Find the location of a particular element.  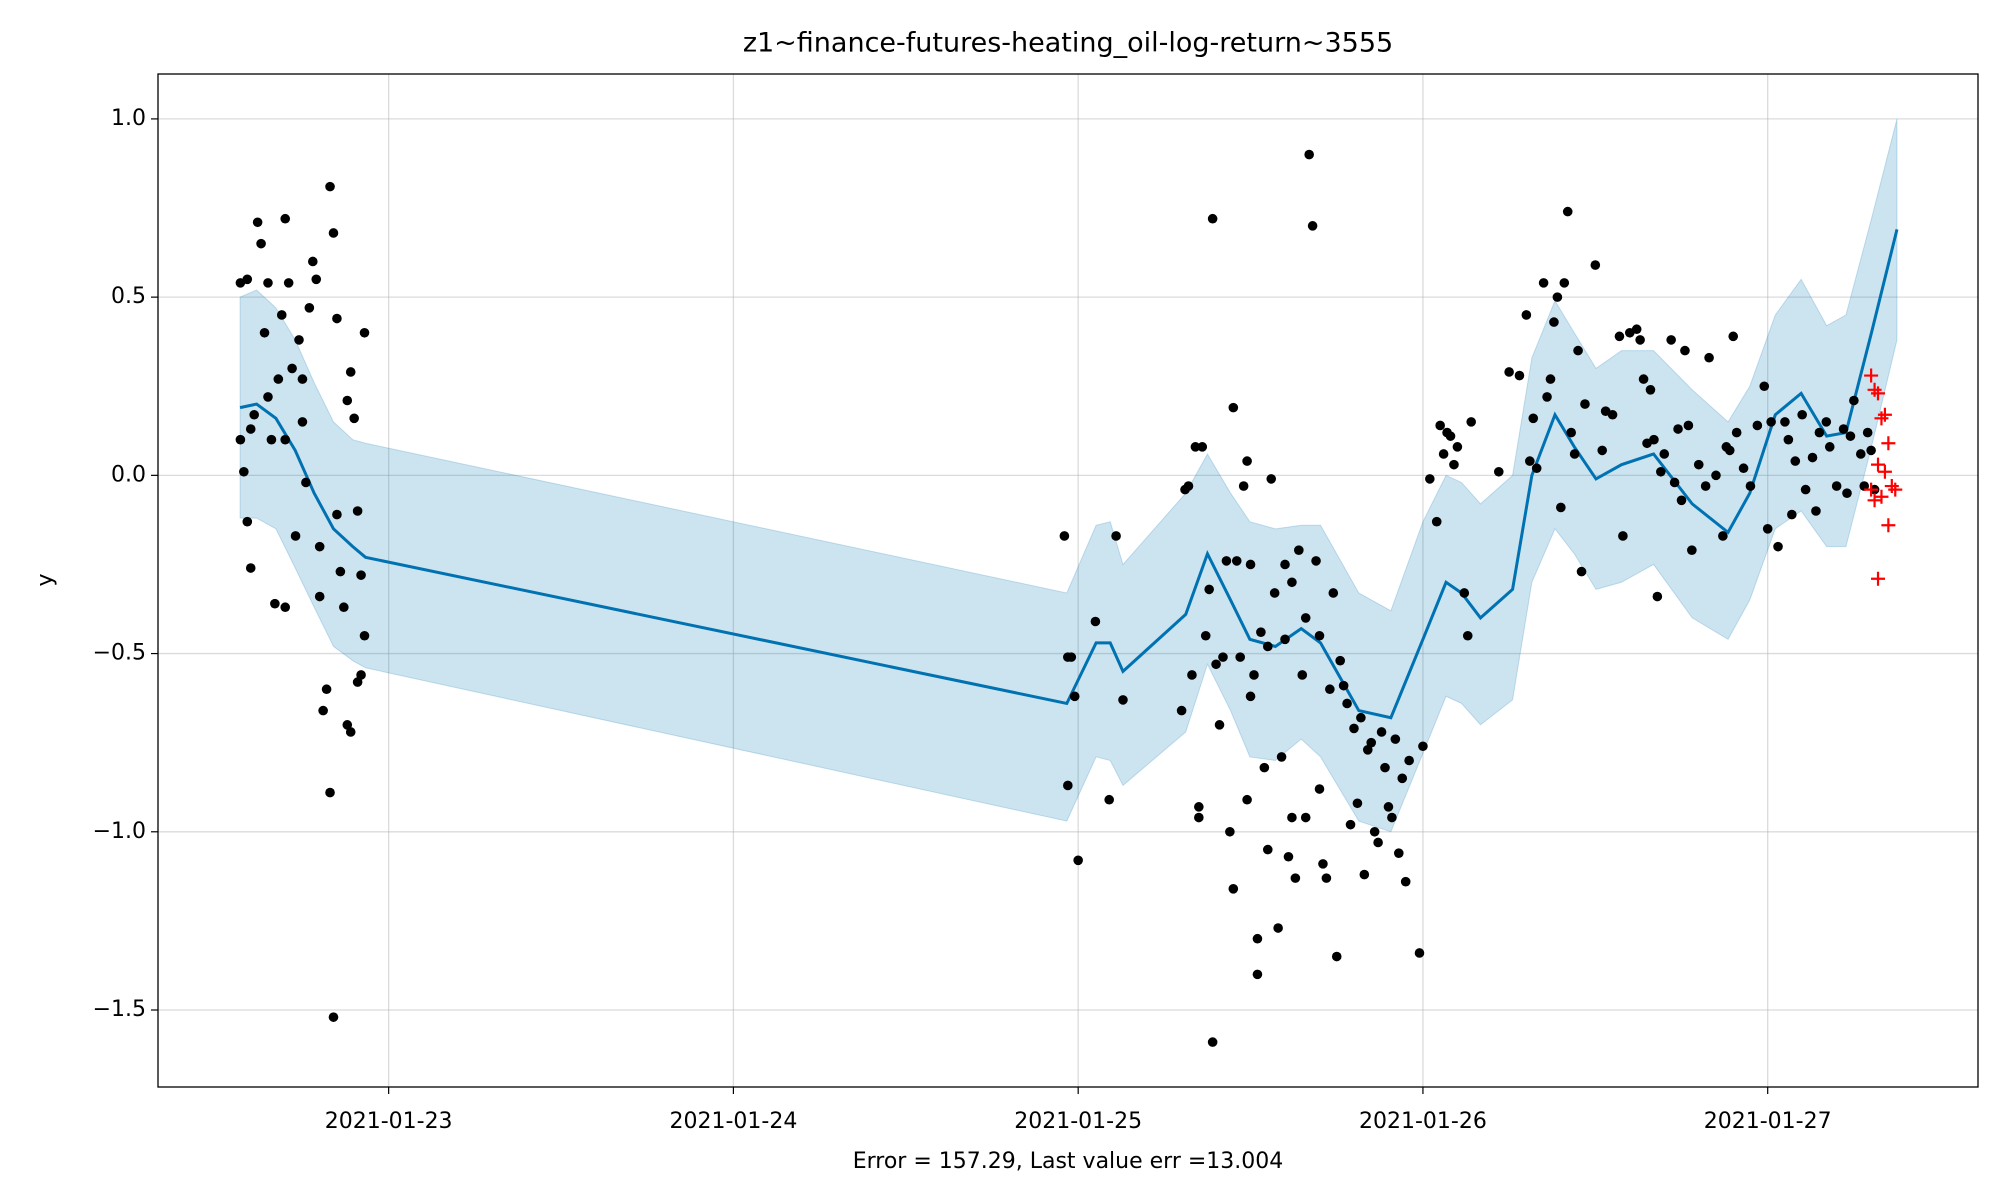

x-tick-label: 2021-01-27 is located at coordinates (1768, 1121).